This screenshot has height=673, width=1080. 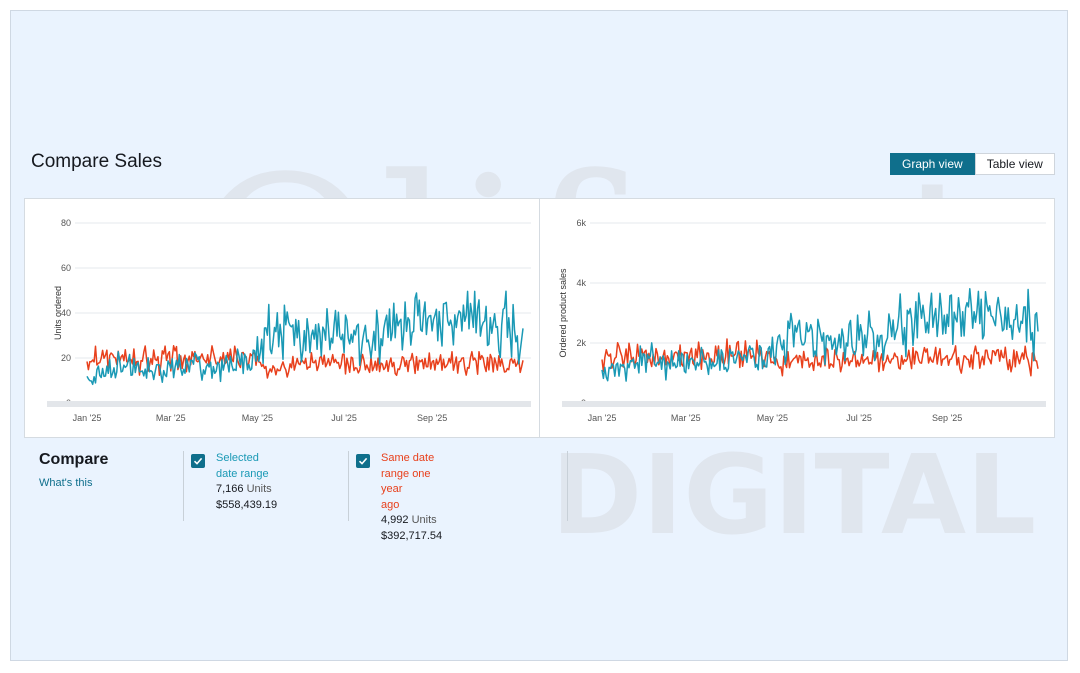 What do you see at coordinates (247, 504) in the screenshot?
I see `selected-range-sales: $558,439.19` at bounding box center [247, 504].